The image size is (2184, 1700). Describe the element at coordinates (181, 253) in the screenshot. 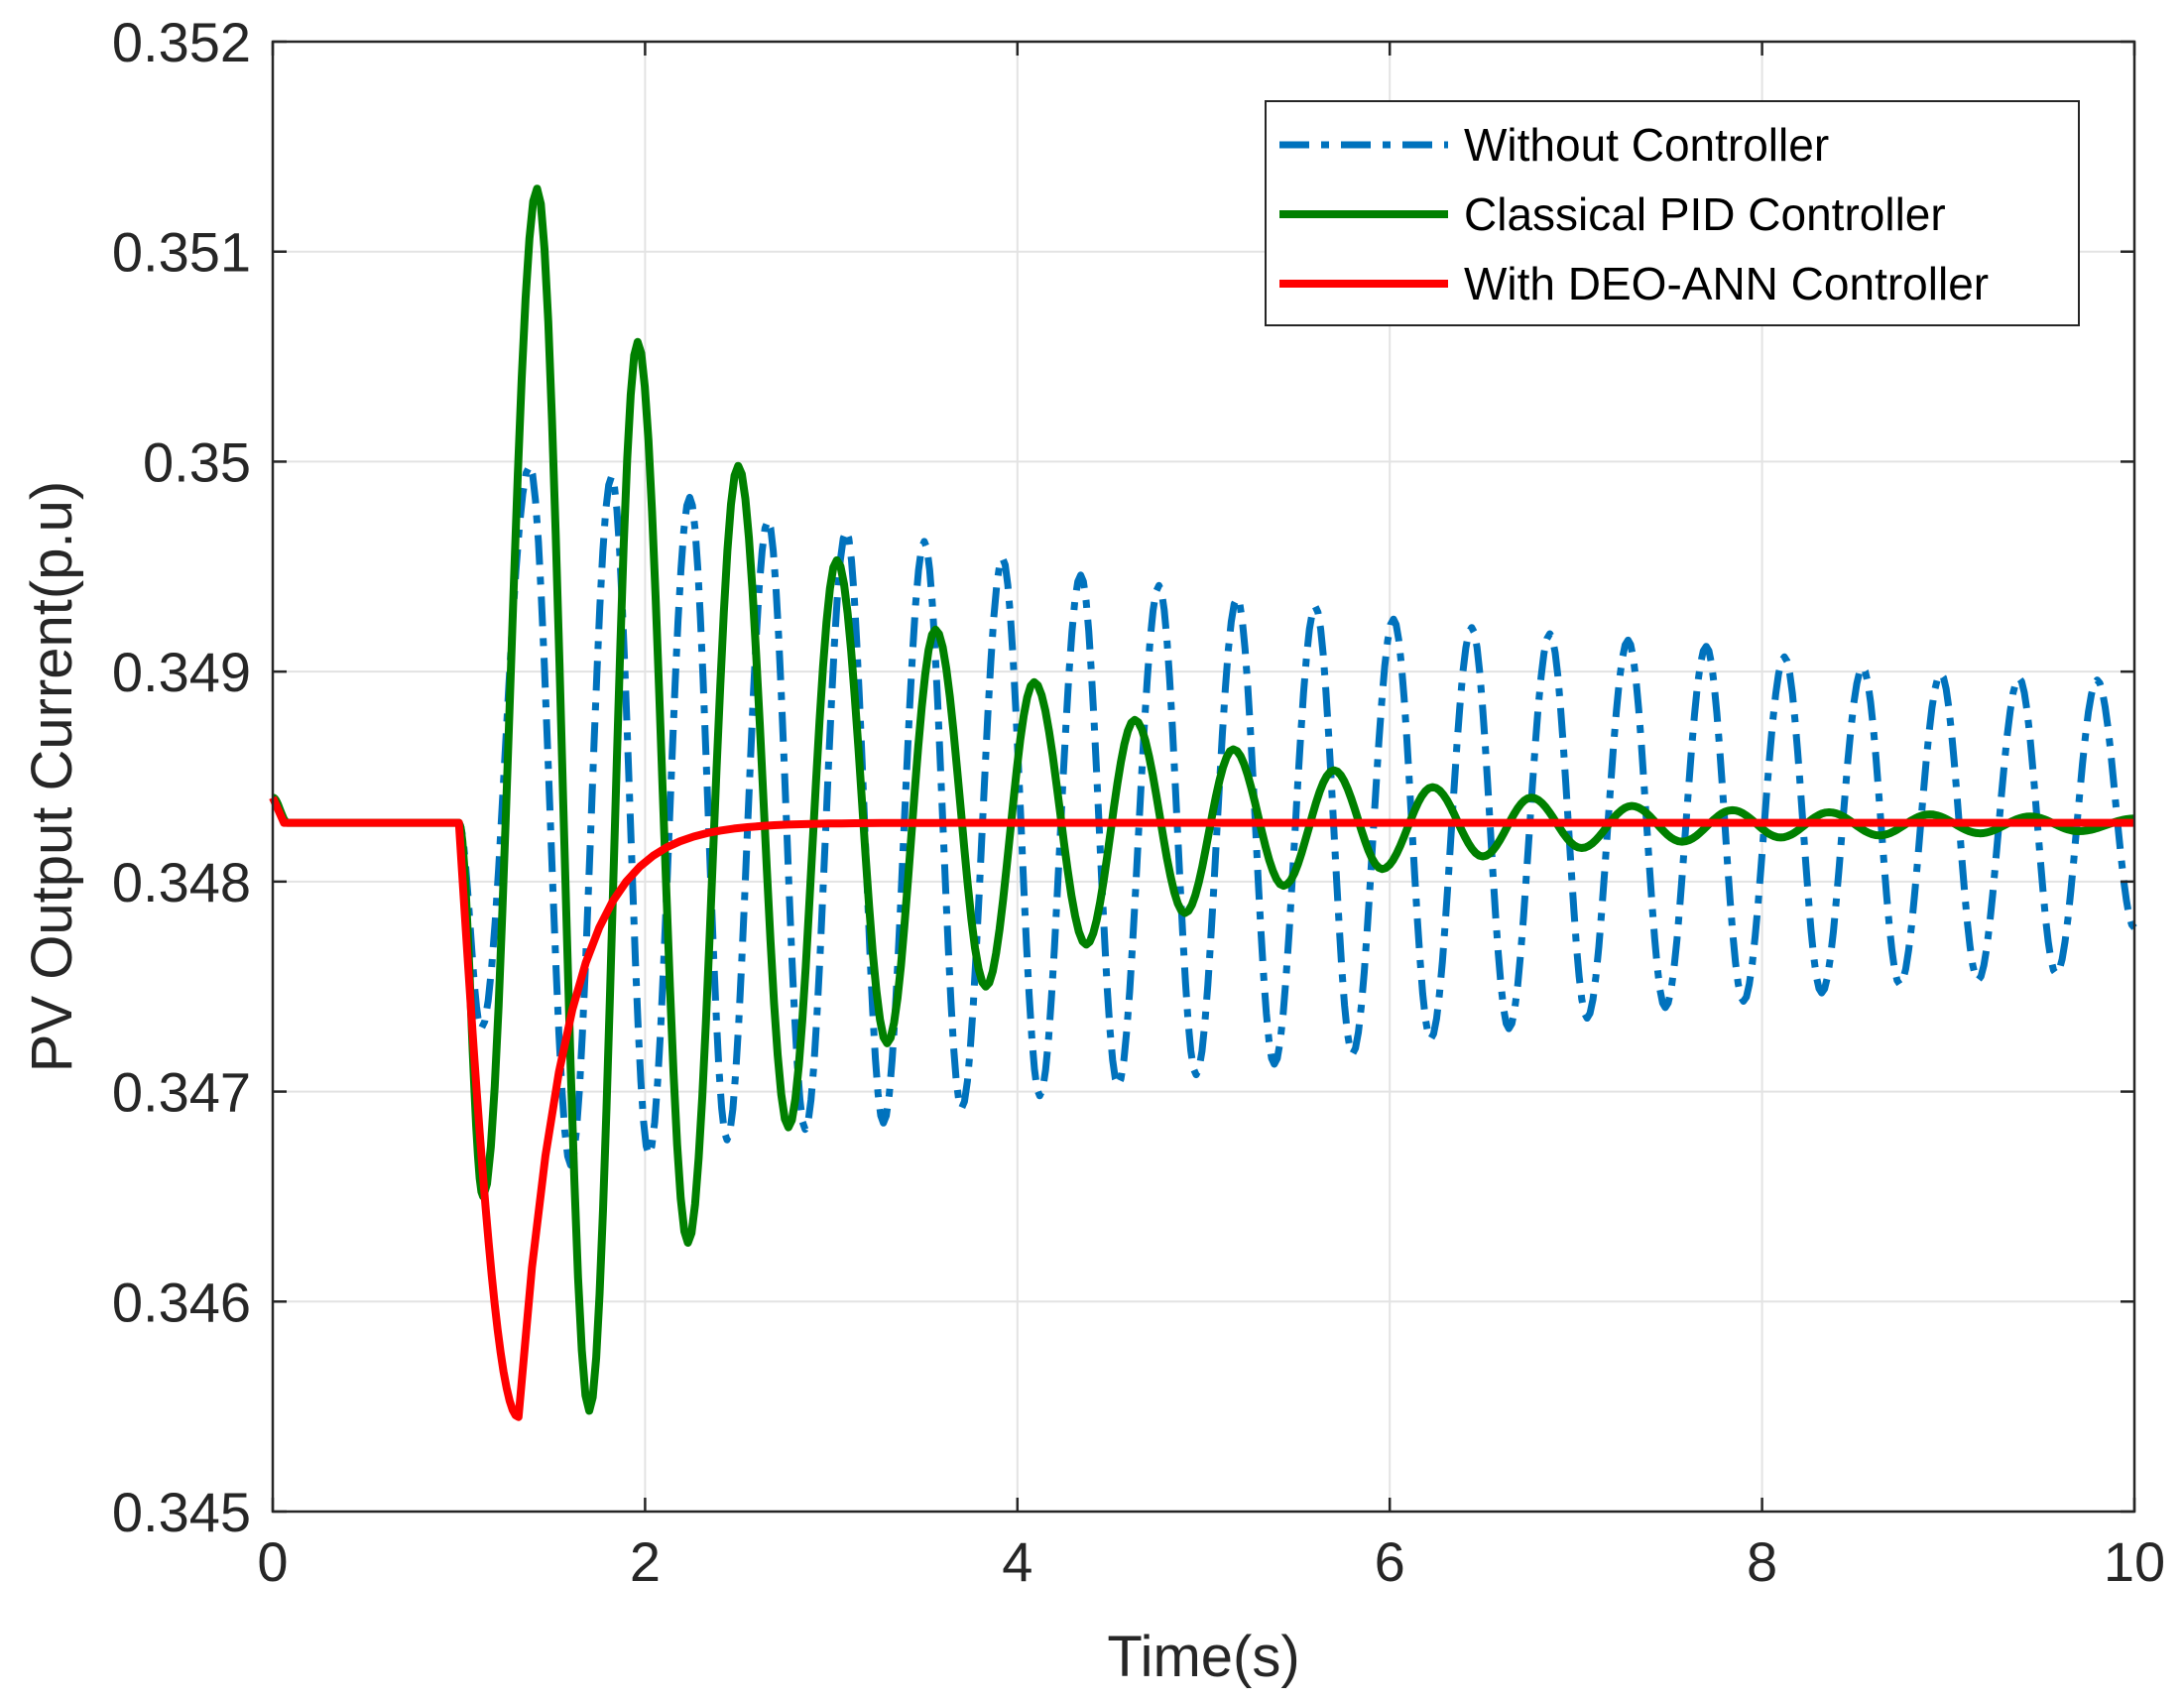

I see `y-tick-label: 0.351` at that location.